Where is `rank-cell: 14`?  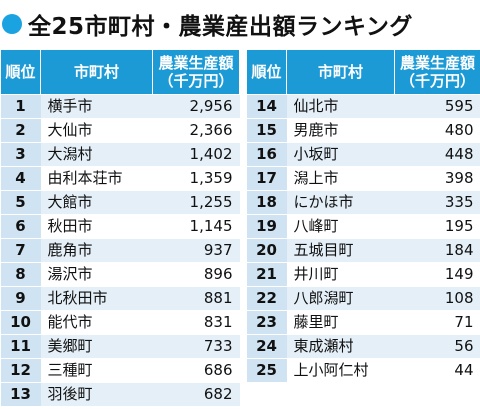
rank-cell: 14 is located at coordinates (266, 106).